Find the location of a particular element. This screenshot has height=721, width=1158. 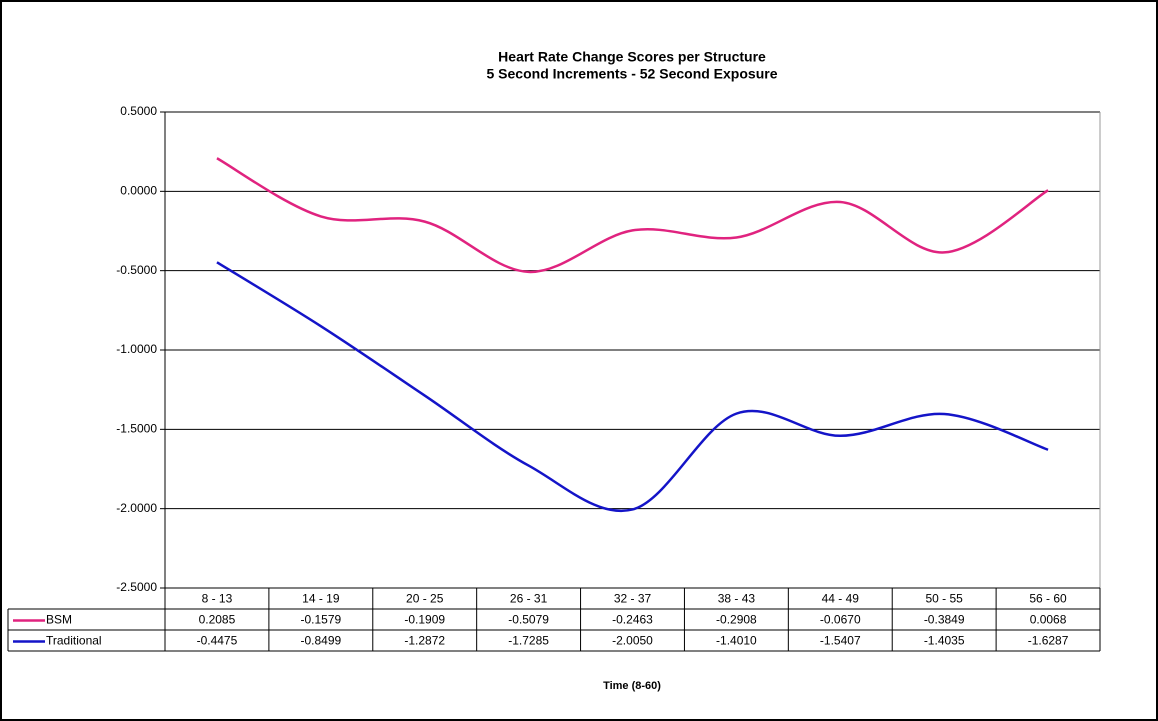

x-tick-label: 44 - 49 is located at coordinates (841, 599).